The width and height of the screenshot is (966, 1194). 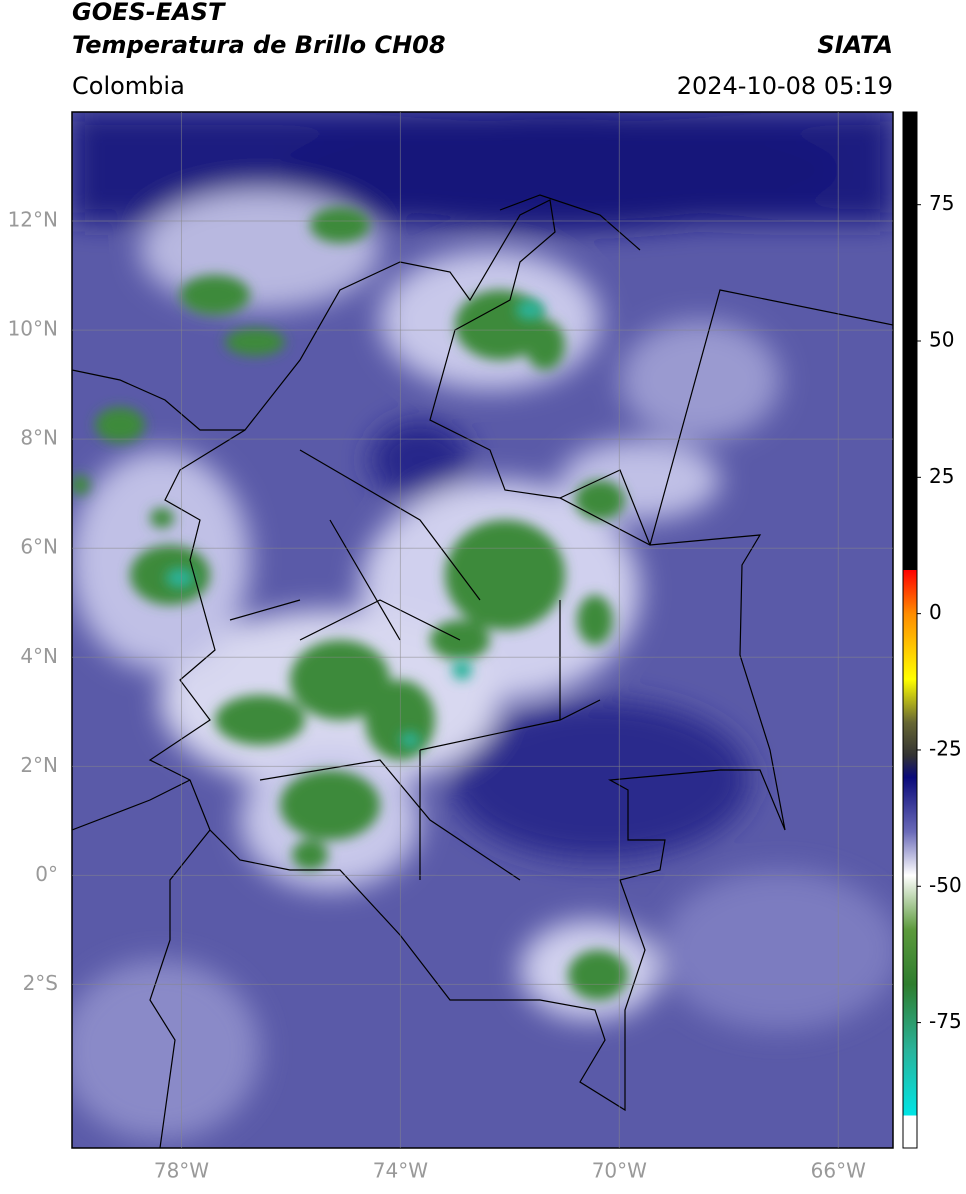 I want to click on y-tick-label: 8°N, so click(x=39, y=438).